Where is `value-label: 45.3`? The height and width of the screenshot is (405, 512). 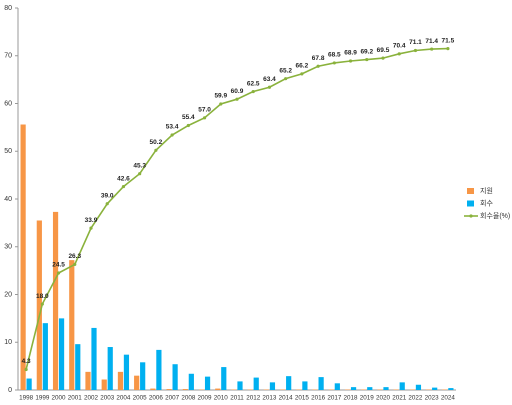 value-label: 45.3 is located at coordinates (139, 165).